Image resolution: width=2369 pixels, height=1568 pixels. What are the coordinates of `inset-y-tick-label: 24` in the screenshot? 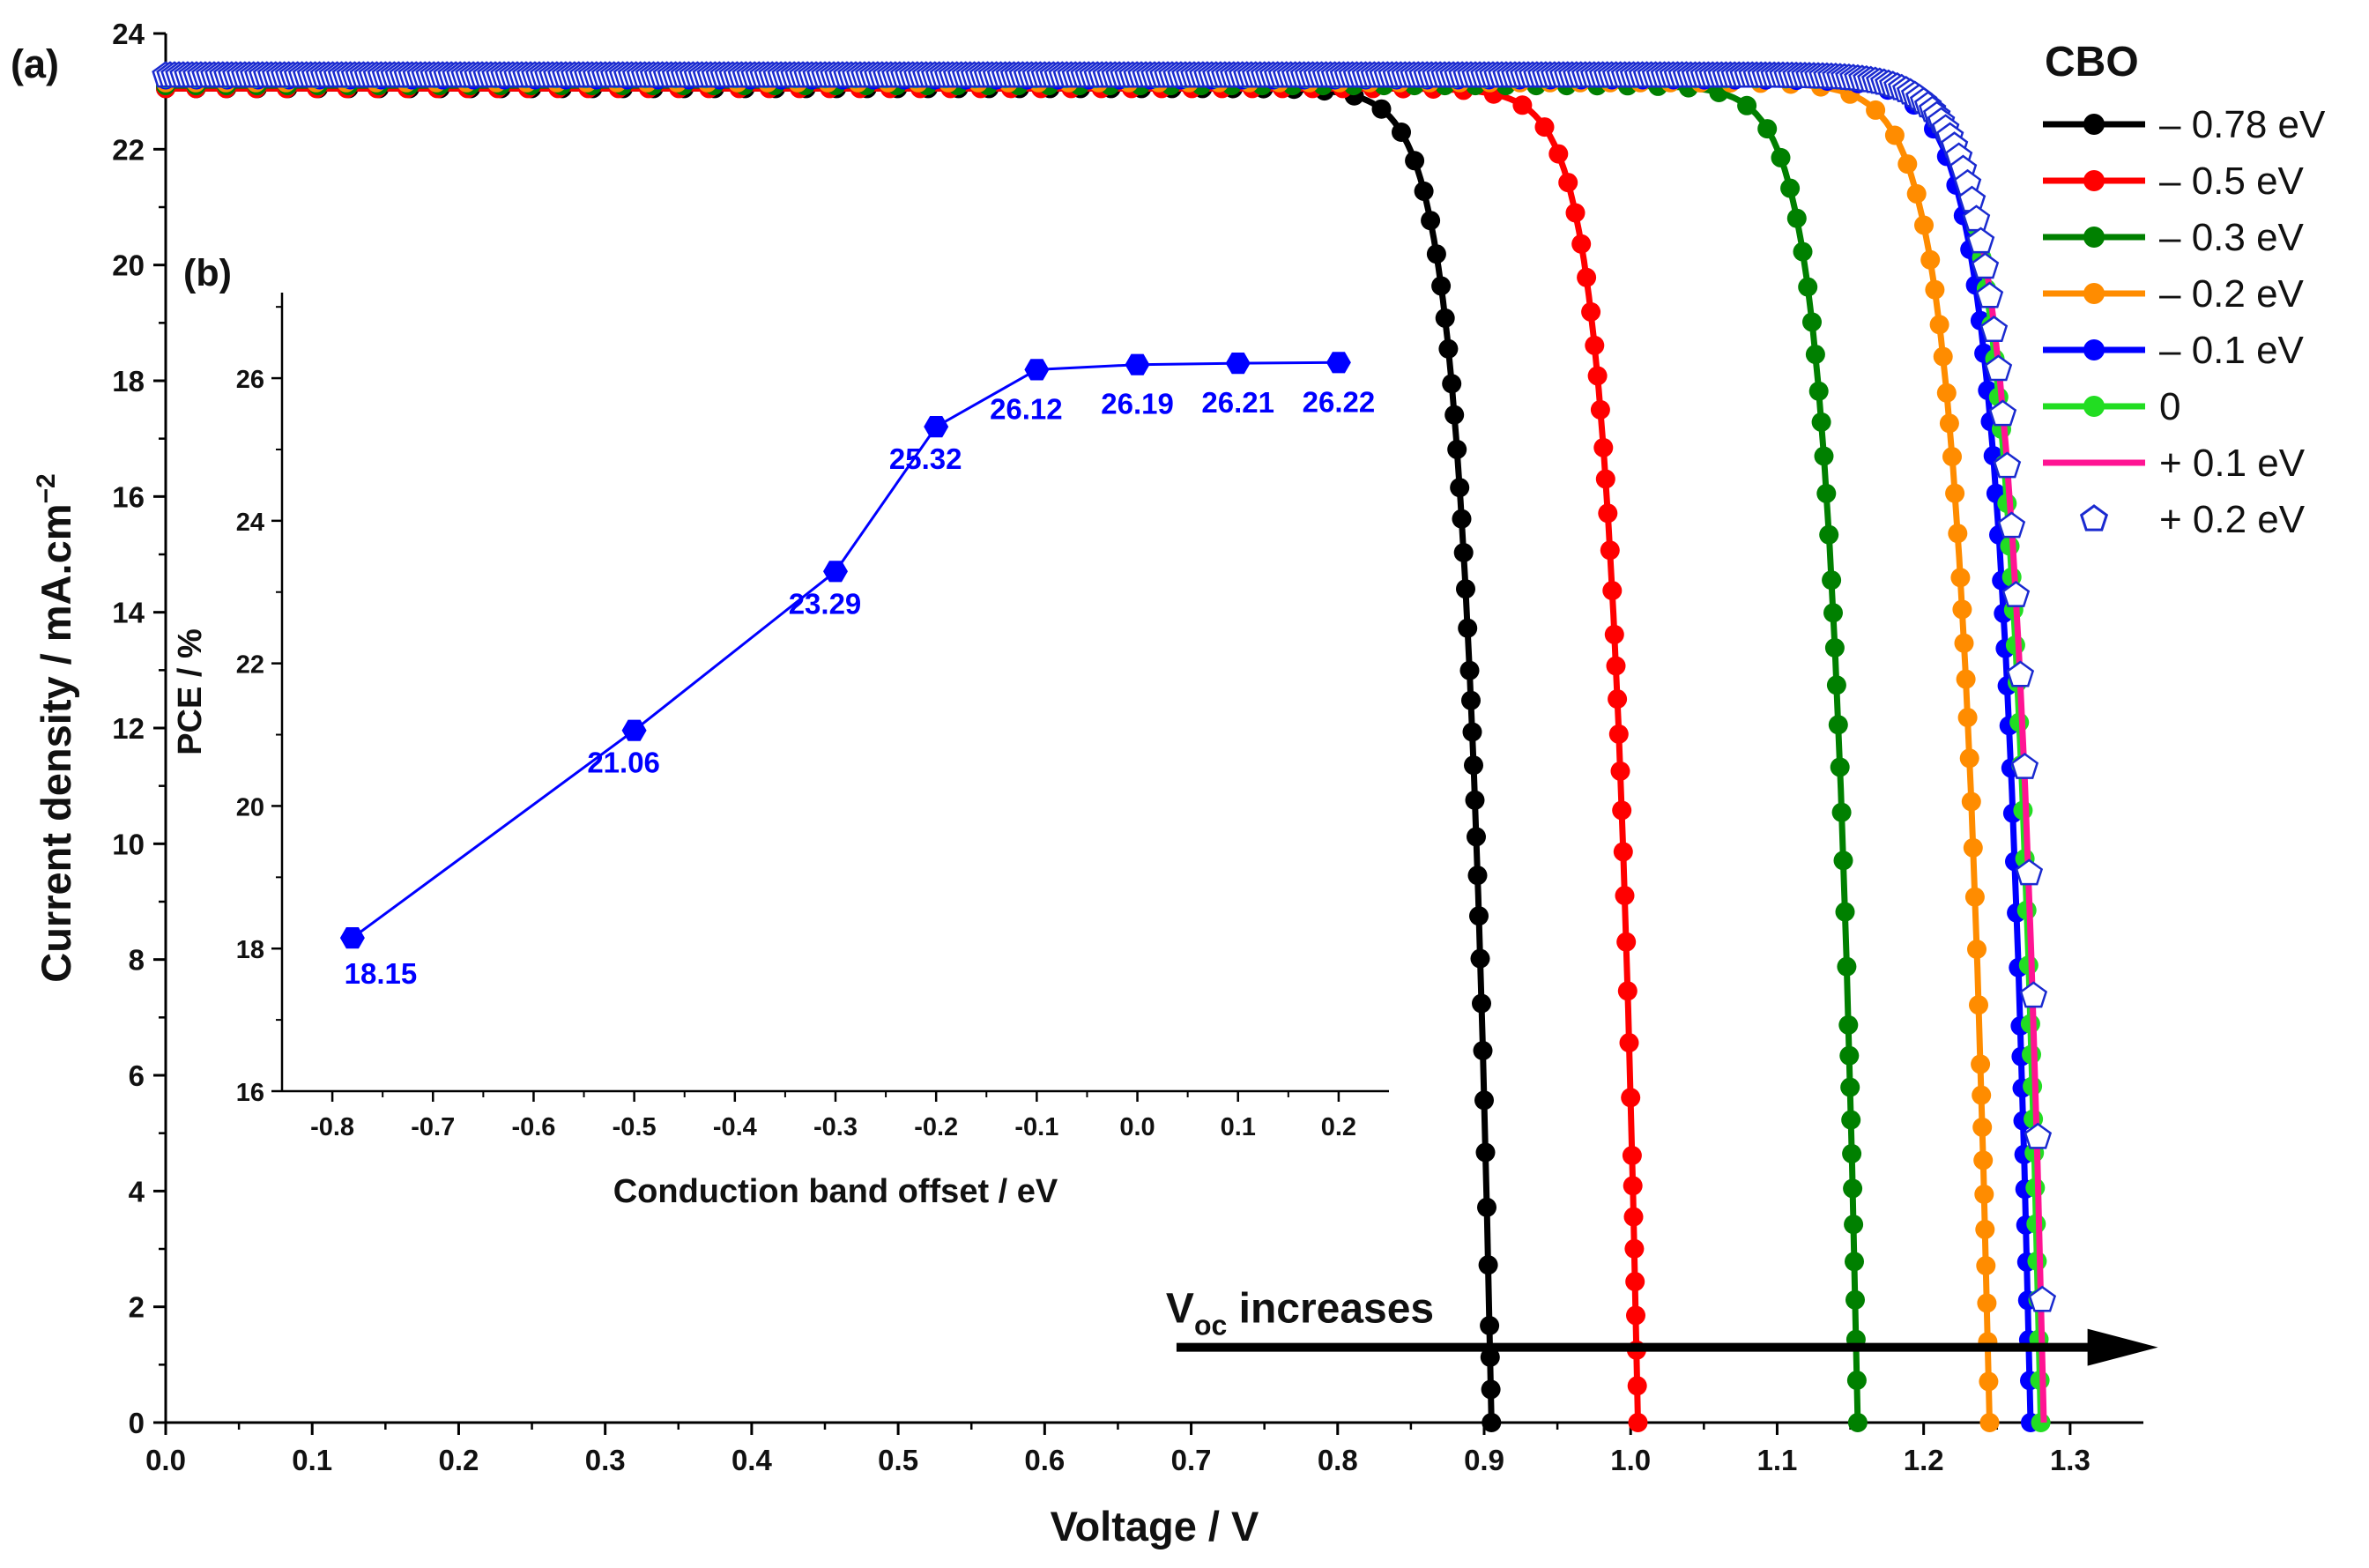 It's located at (250, 523).